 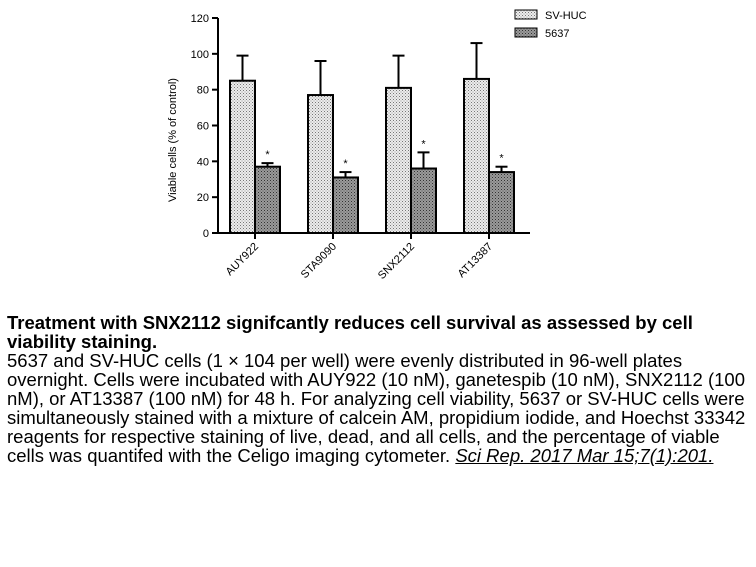 I want to click on bar-SV-HUC-AT13387, so click(x=476, y=155).